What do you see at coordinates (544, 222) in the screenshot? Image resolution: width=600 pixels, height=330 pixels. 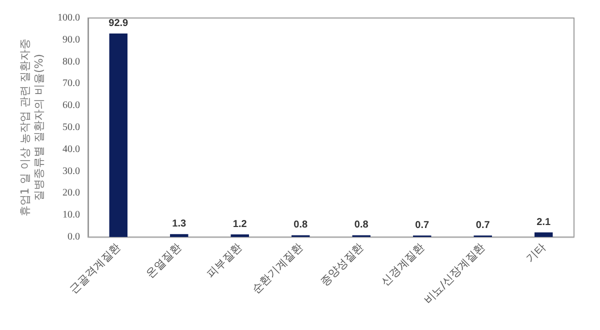 I see `data-label: 2.1` at bounding box center [544, 222].